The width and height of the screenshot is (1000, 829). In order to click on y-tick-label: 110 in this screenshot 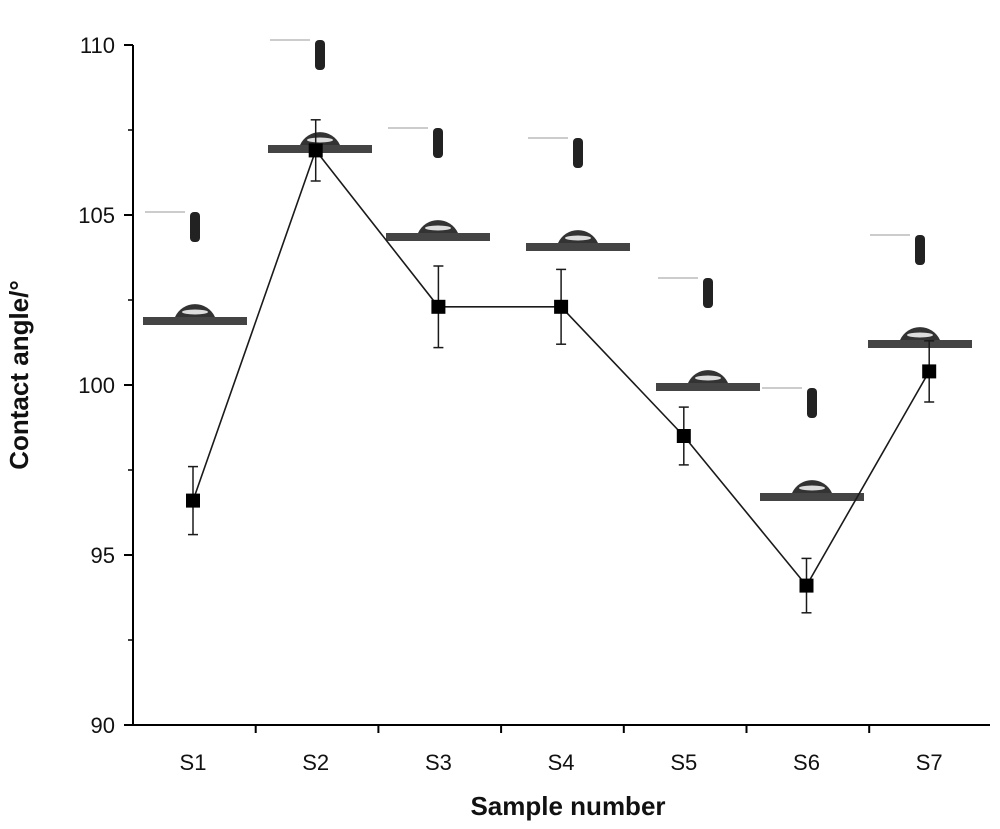, I will do `click(97, 45)`.